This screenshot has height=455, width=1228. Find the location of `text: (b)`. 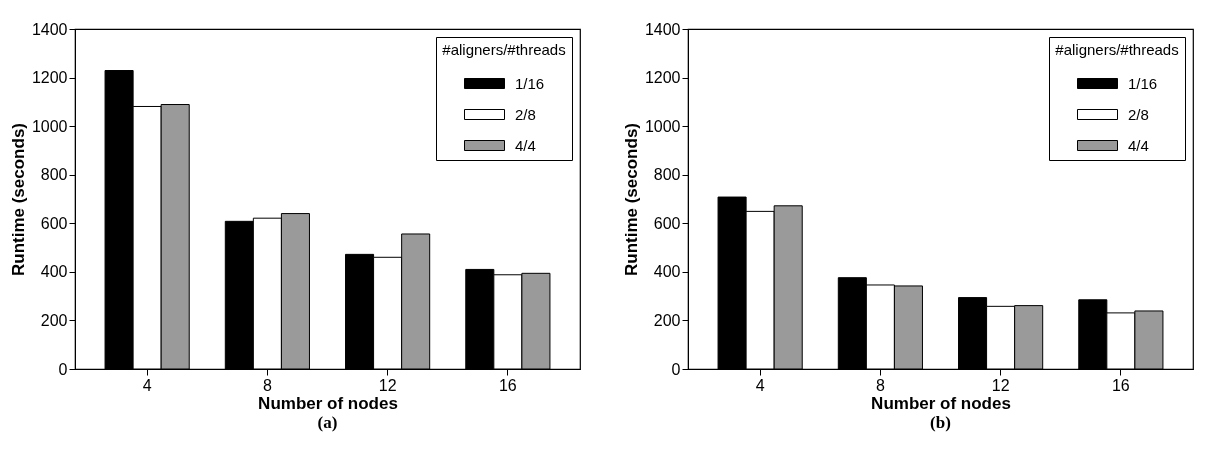

text: (b) is located at coordinates (940, 422).